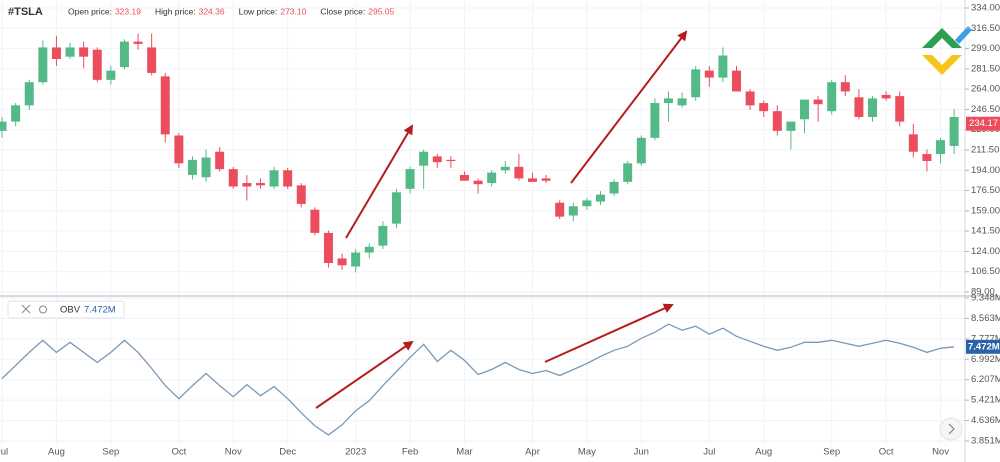 The image size is (1000, 462). I want to click on last-price-box, so click(983, 123).